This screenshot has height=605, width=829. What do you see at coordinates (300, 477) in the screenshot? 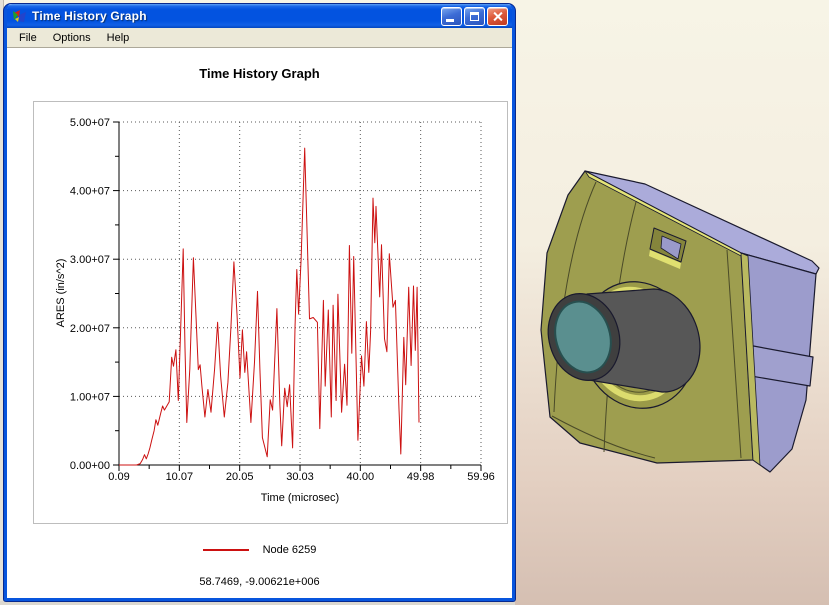
I see `svg-text: 30.03` at bounding box center [300, 477].